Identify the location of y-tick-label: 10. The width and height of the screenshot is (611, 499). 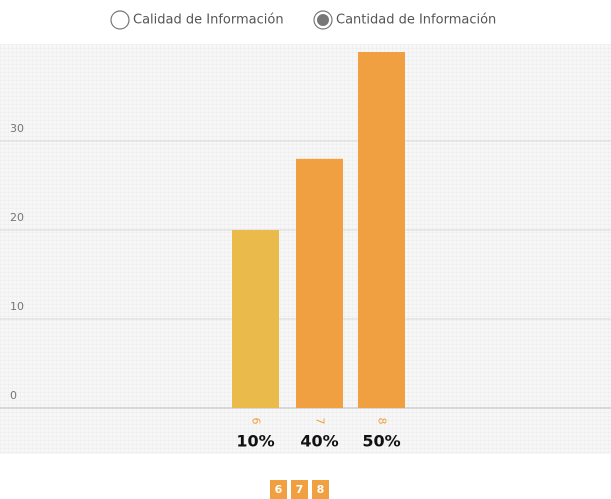
(17, 306).